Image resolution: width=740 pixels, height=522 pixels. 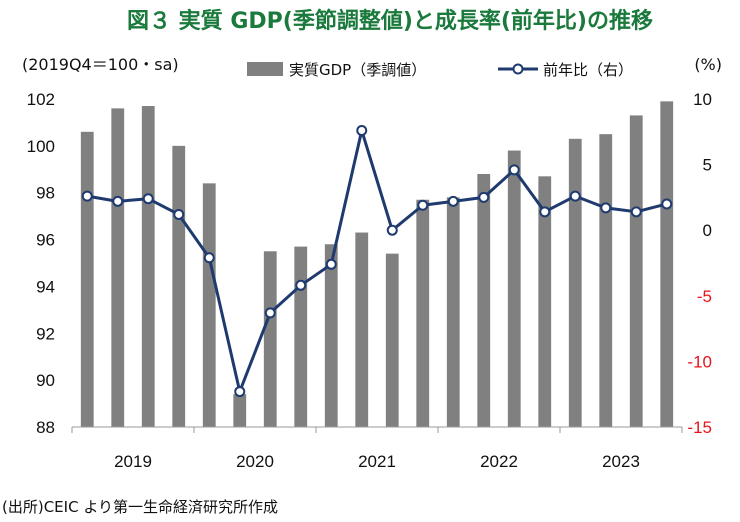 What do you see at coordinates (45, 380) in the screenshot?
I see `left-axis-tick-label: 90` at bounding box center [45, 380].